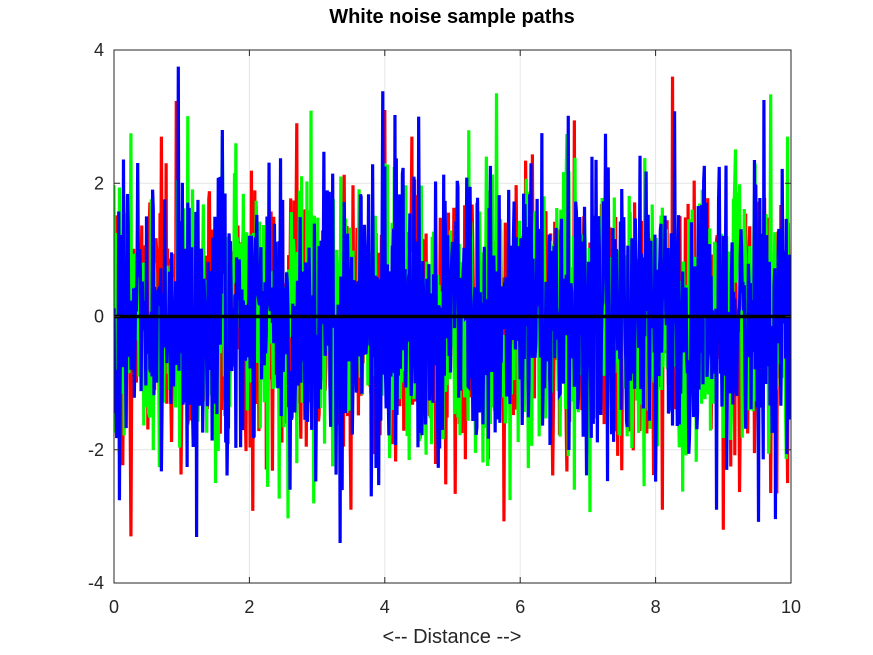 This screenshot has height=655, width=873. What do you see at coordinates (96, 450) in the screenshot?
I see `y-tick-label: -2` at bounding box center [96, 450].